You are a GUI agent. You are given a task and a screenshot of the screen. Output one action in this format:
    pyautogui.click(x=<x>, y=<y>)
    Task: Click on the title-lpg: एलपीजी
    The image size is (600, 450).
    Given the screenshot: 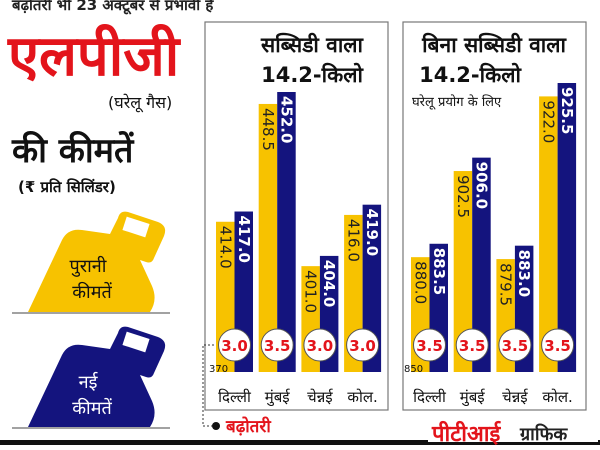 What is the action you would take?
    pyautogui.click(x=94, y=56)
    